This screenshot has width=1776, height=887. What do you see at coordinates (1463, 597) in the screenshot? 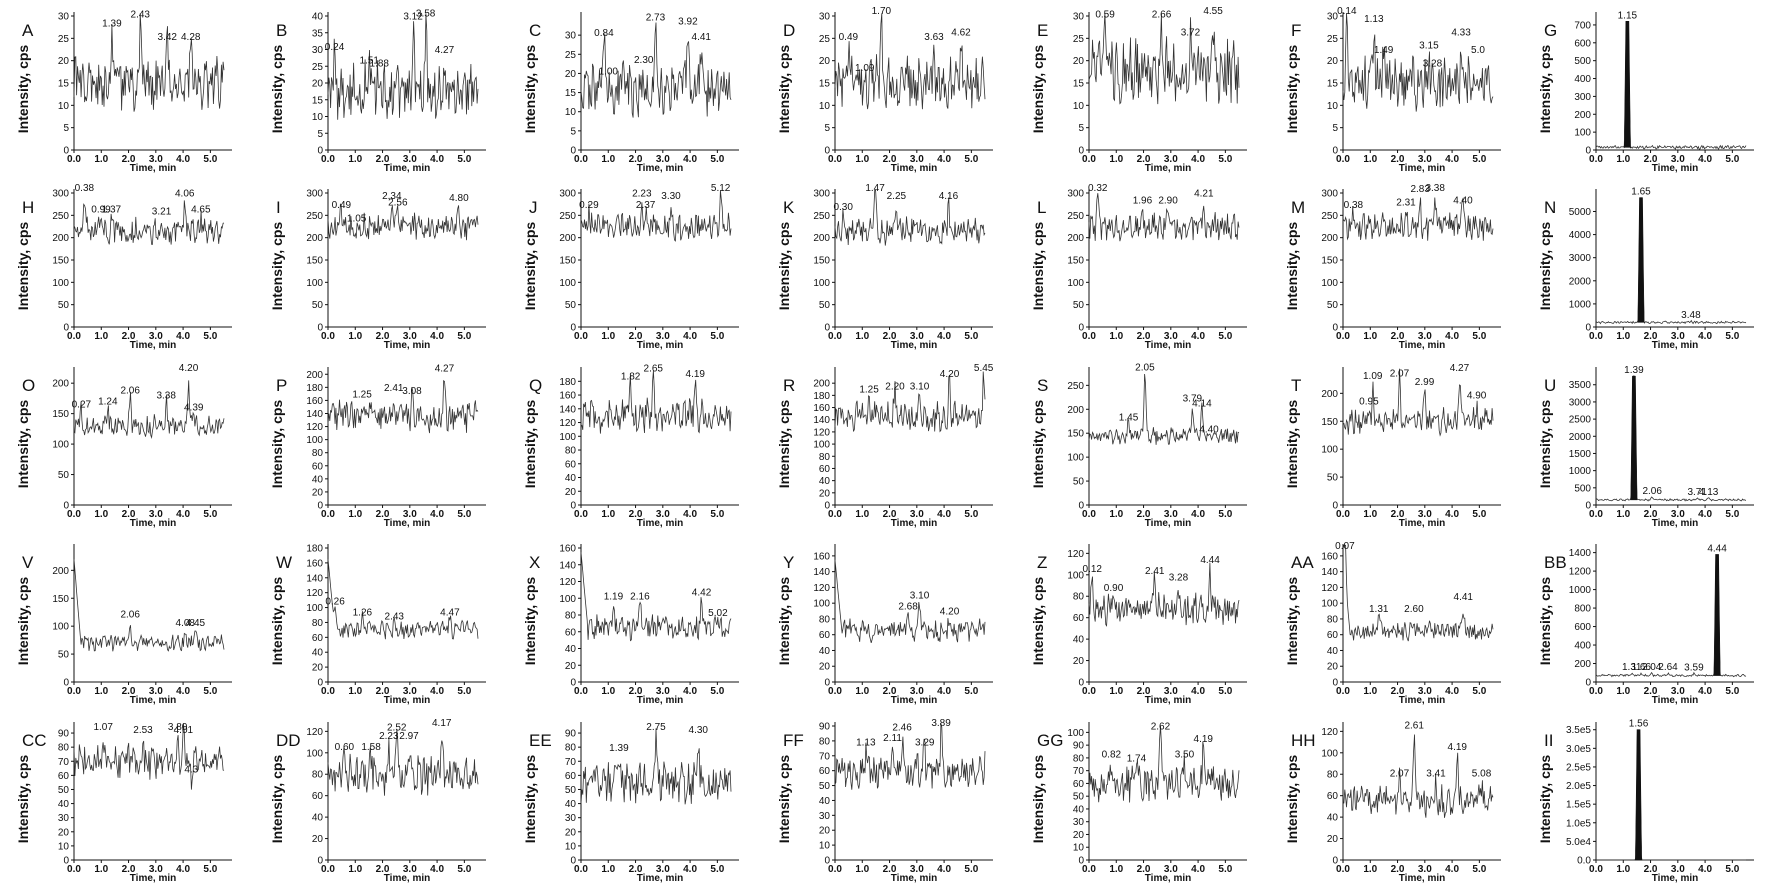
I see `peak-label: 4.41` at bounding box center [1463, 597].